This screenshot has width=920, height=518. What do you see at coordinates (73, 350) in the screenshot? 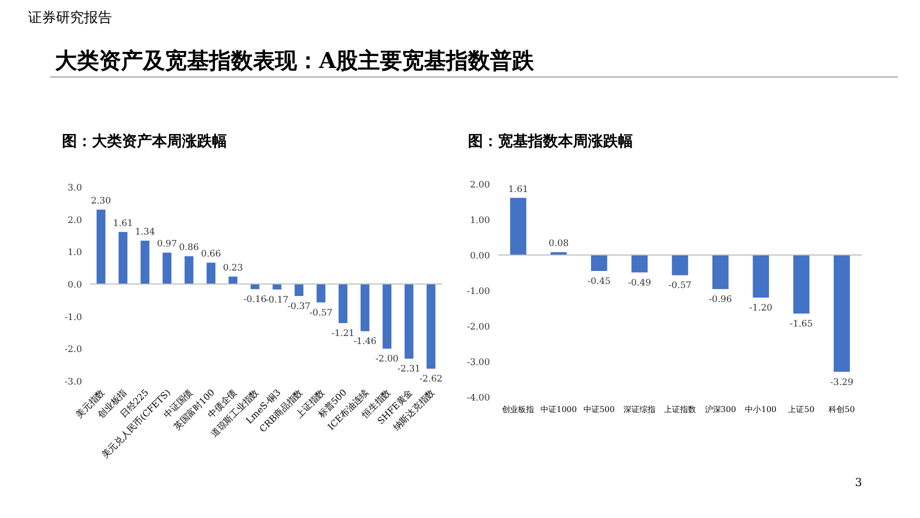
I see `y-tick-label: -2.0` at bounding box center [73, 350].